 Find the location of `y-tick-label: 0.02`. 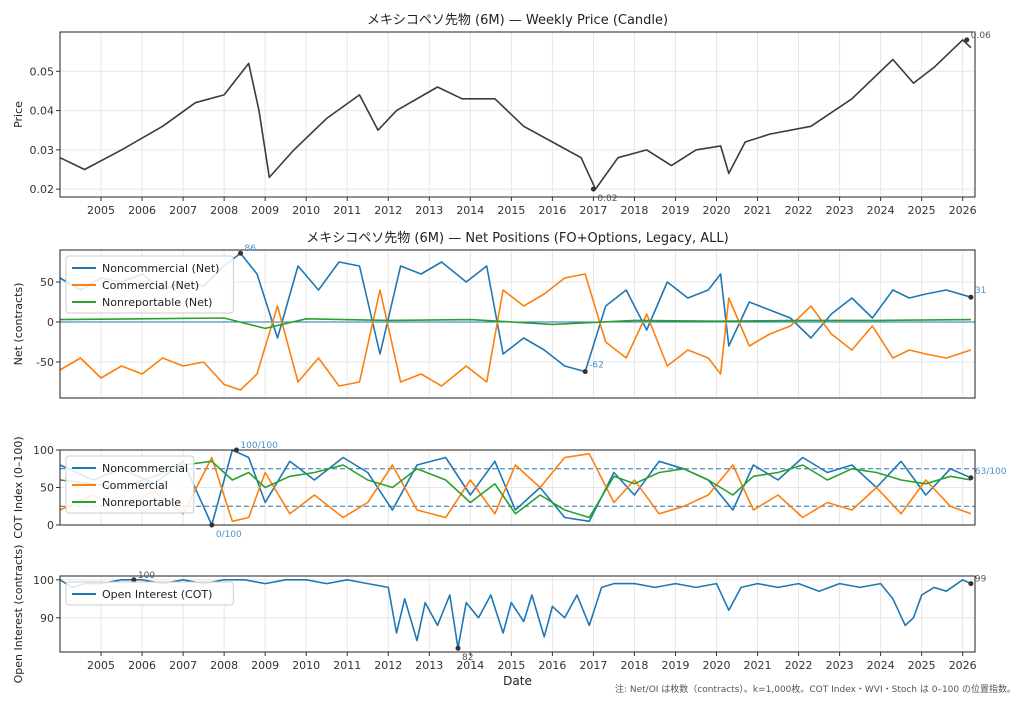

y-tick-label: 0.02 is located at coordinates (42, 189).